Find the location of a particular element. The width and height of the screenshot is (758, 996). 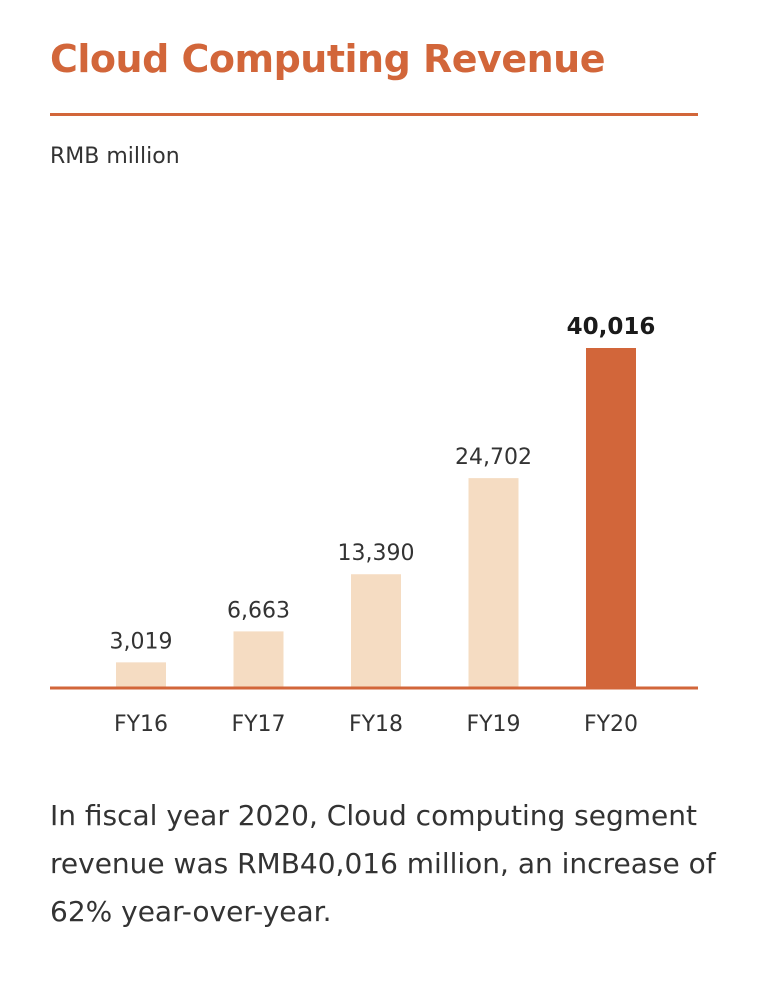

bar-fy18 is located at coordinates (376, 631).